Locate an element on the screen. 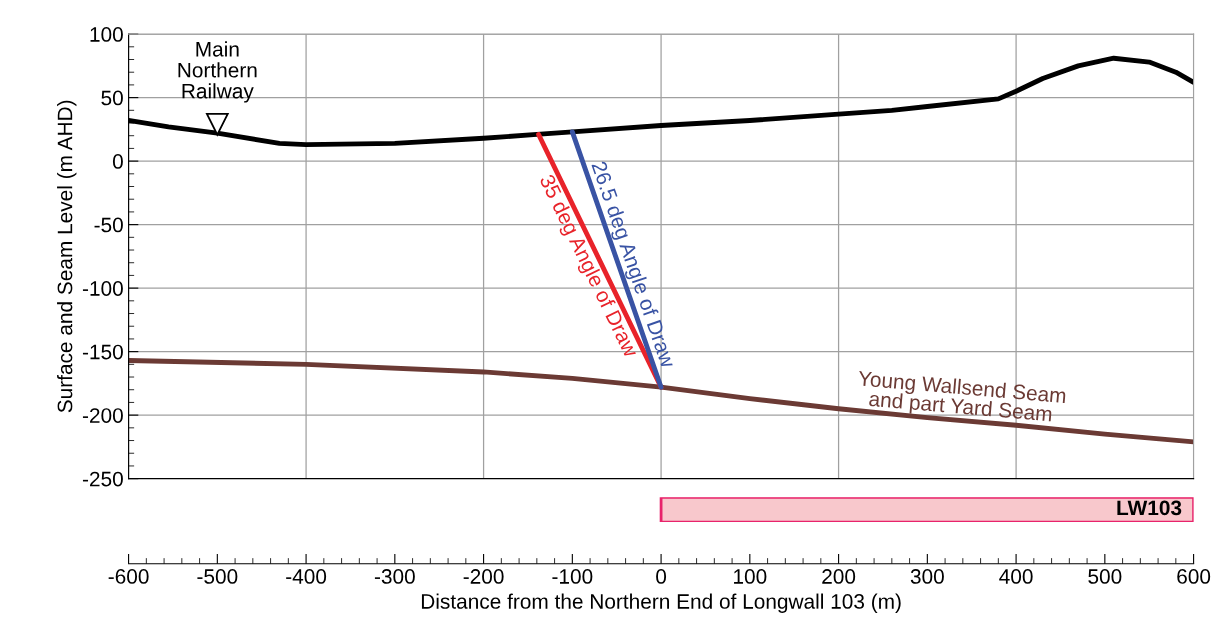 This screenshot has height=620, width=1213. y-tick-label: -100 is located at coordinates (102, 288).